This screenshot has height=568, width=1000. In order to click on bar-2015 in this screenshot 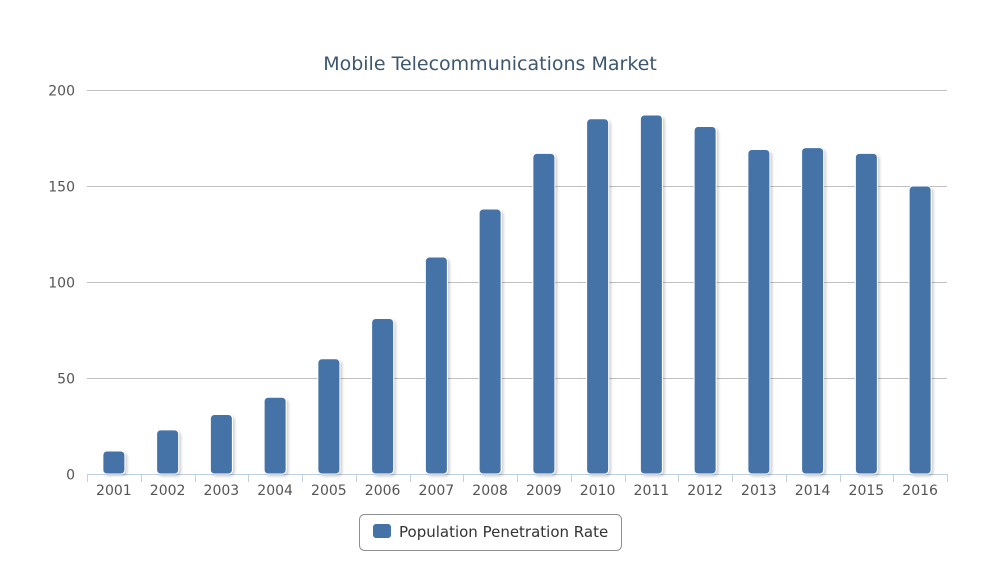, I will do `click(866, 313)`.